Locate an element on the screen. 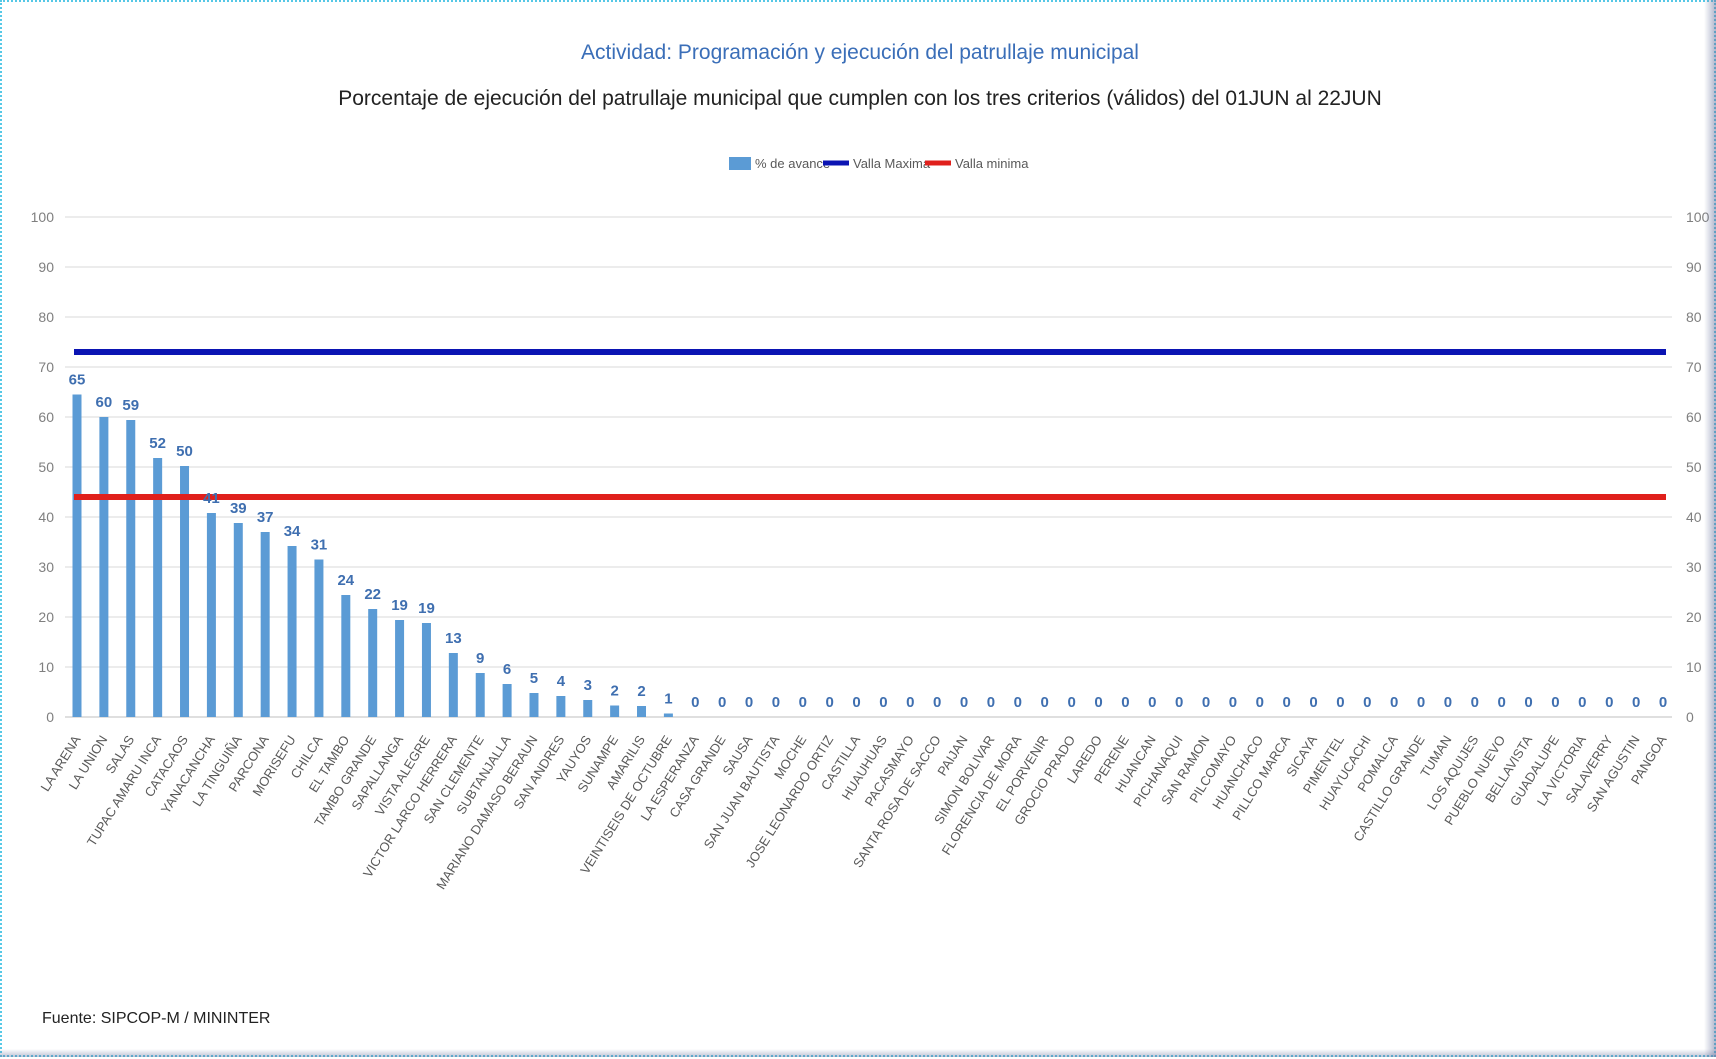 The height and width of the screenshot is (1059, 1716). y-tick-left-10: 10 is located at coordinates (46, 667).